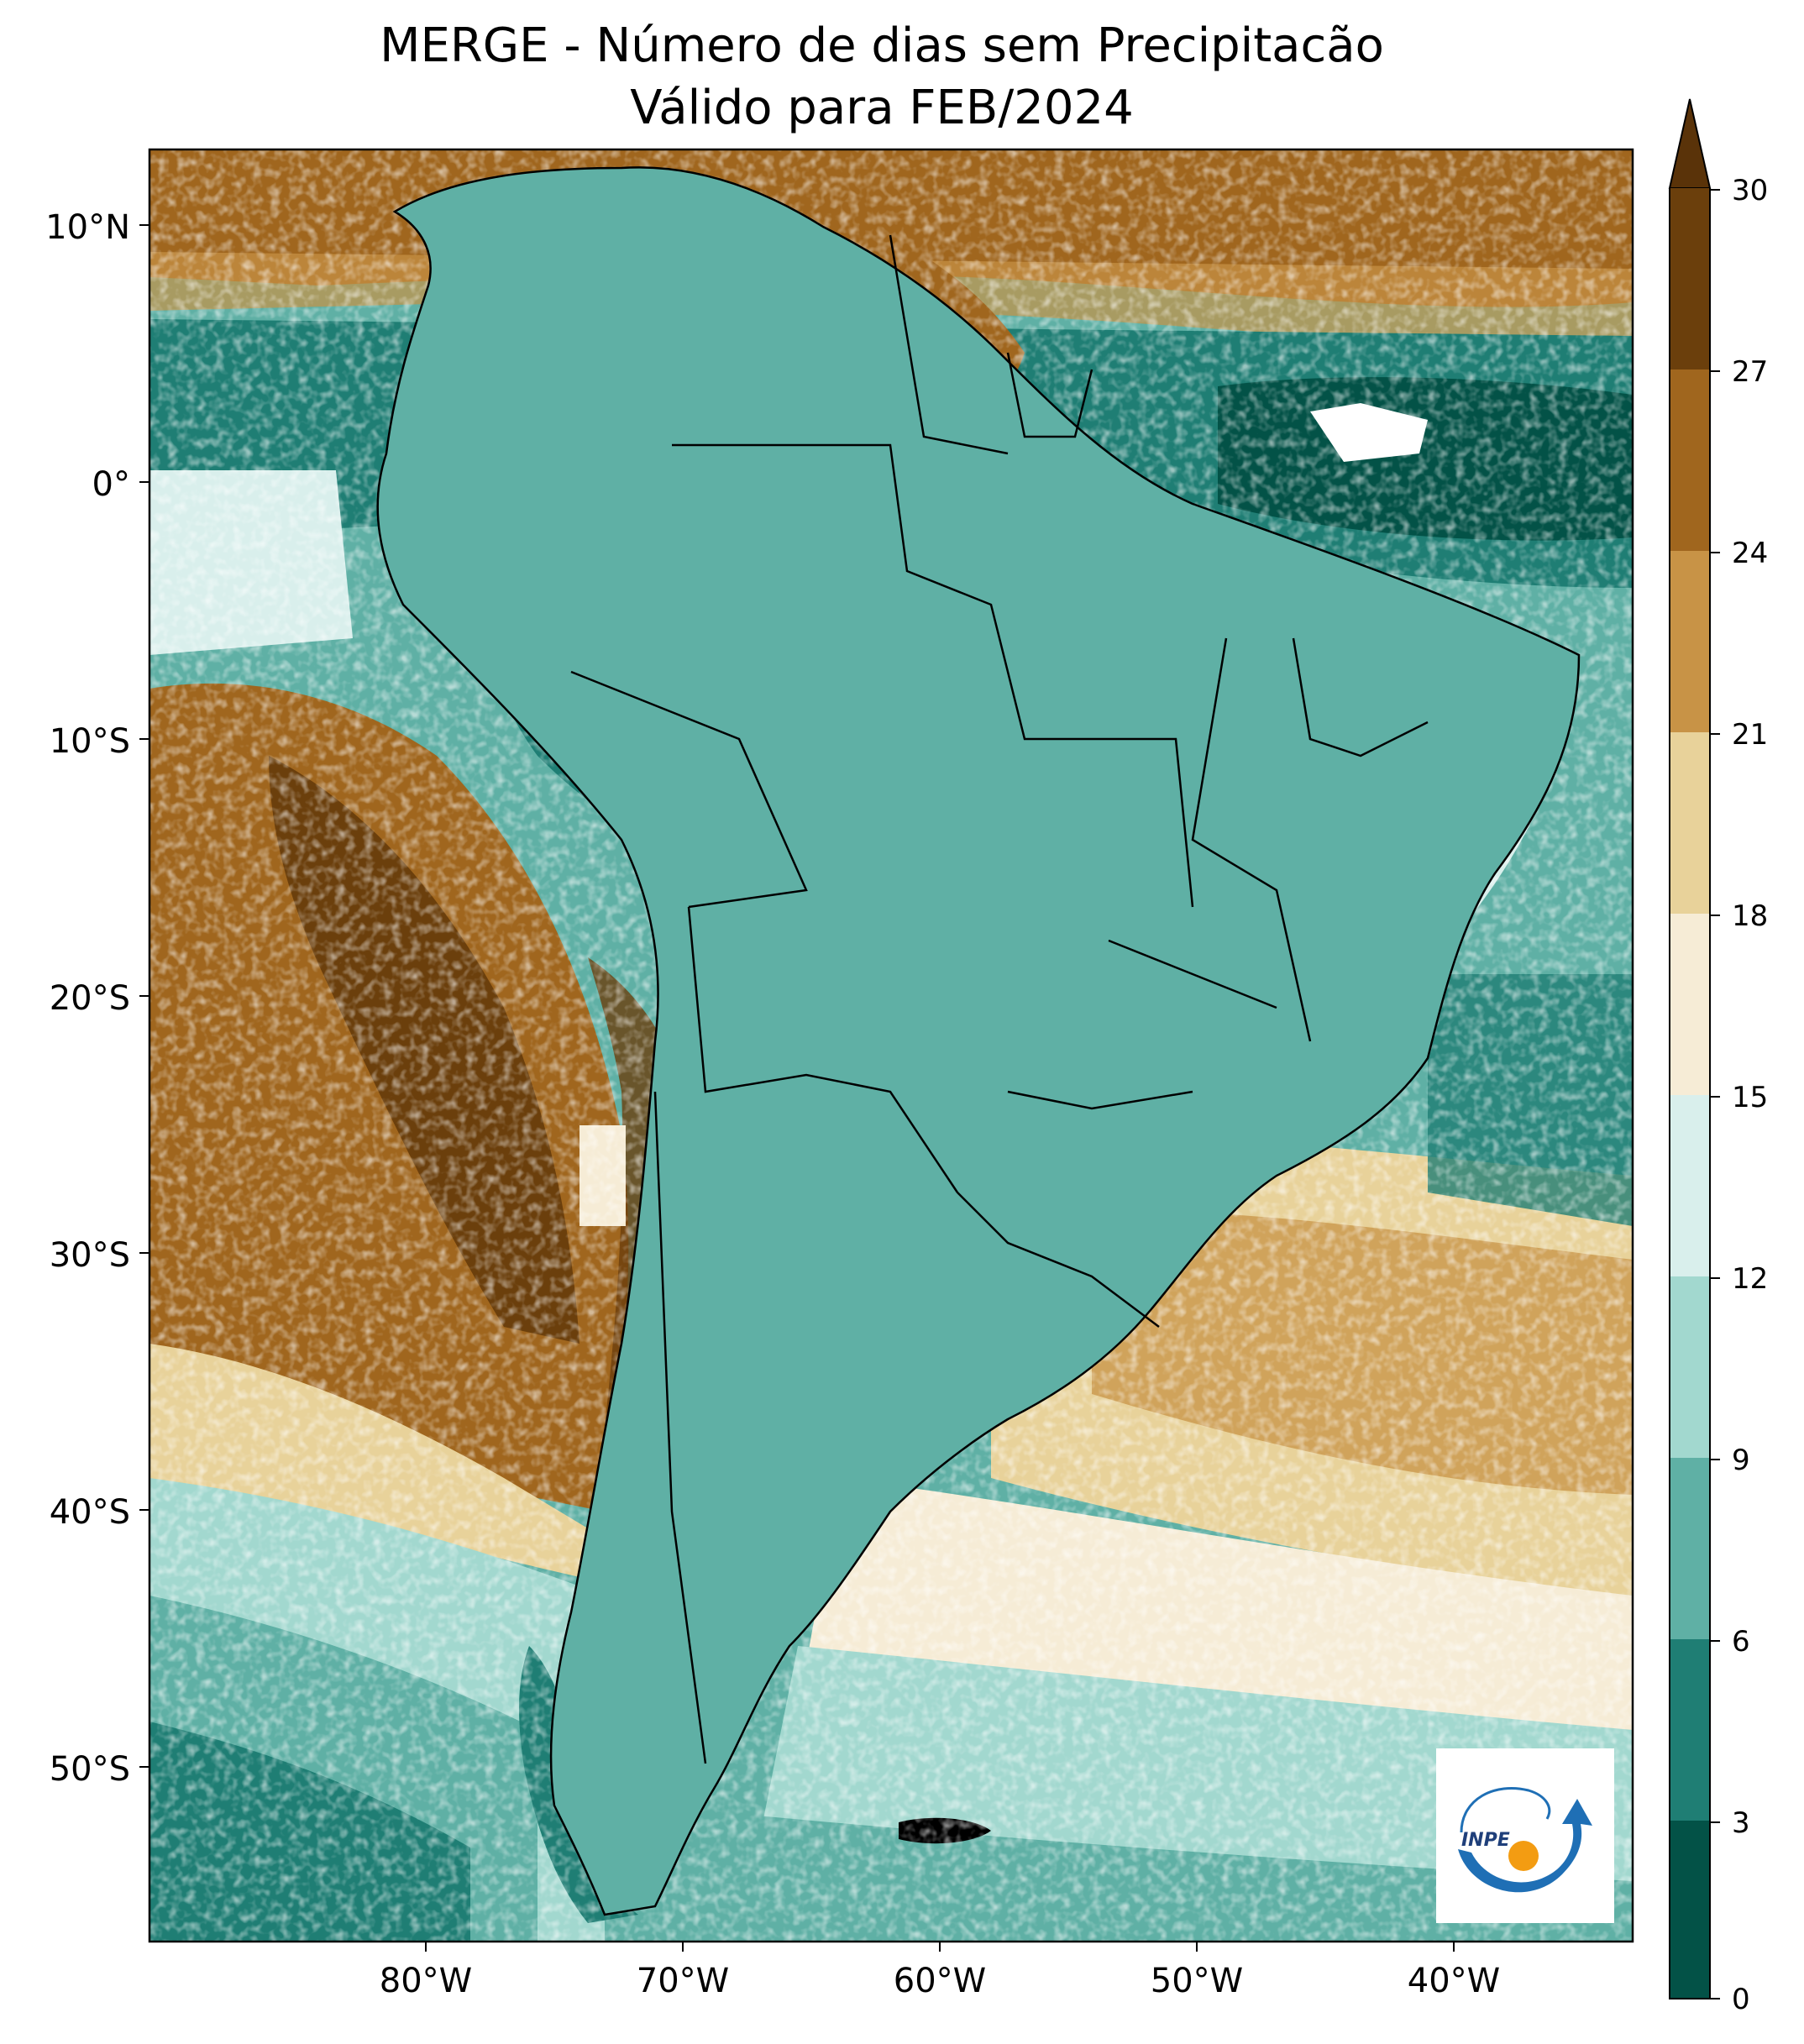  What do you see at coordinates (1049, 395) in the screenshot?
I see `suriname-border` at bounding box center [1049, 395].